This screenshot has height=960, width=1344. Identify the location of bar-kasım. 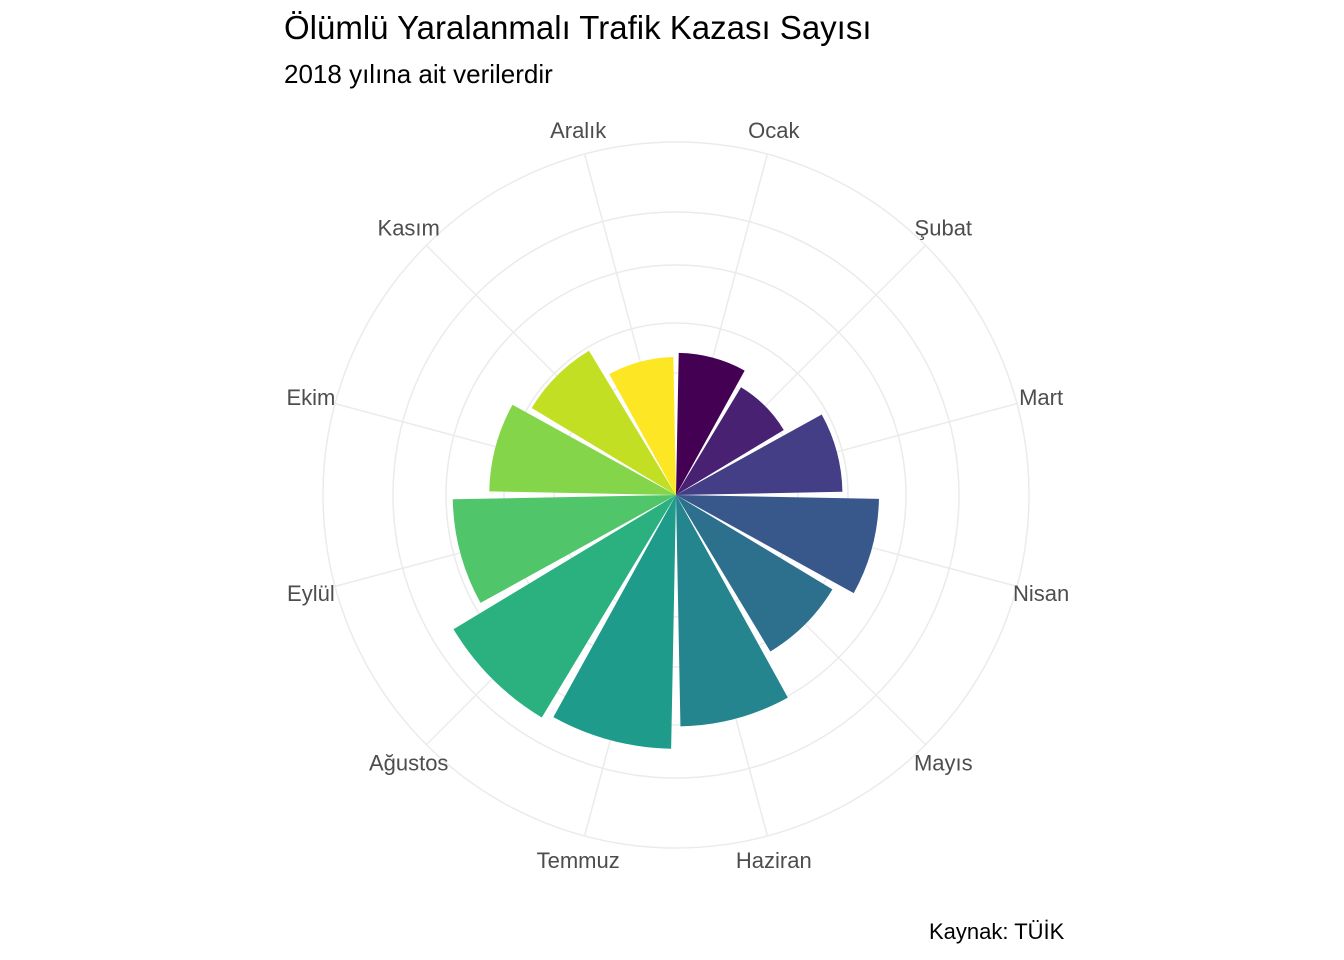
(603, 422).